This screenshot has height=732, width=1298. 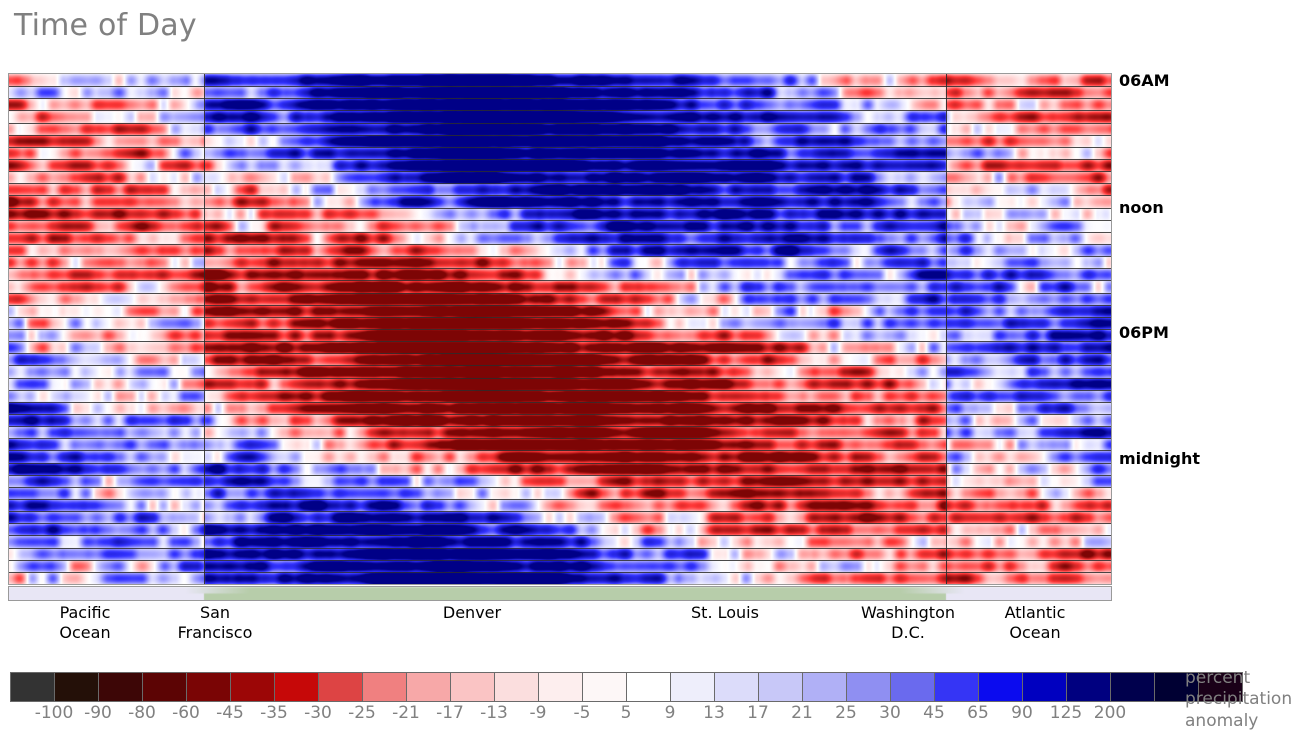 I want to click on page-title: Time of Day, so click(x=105, y=25).